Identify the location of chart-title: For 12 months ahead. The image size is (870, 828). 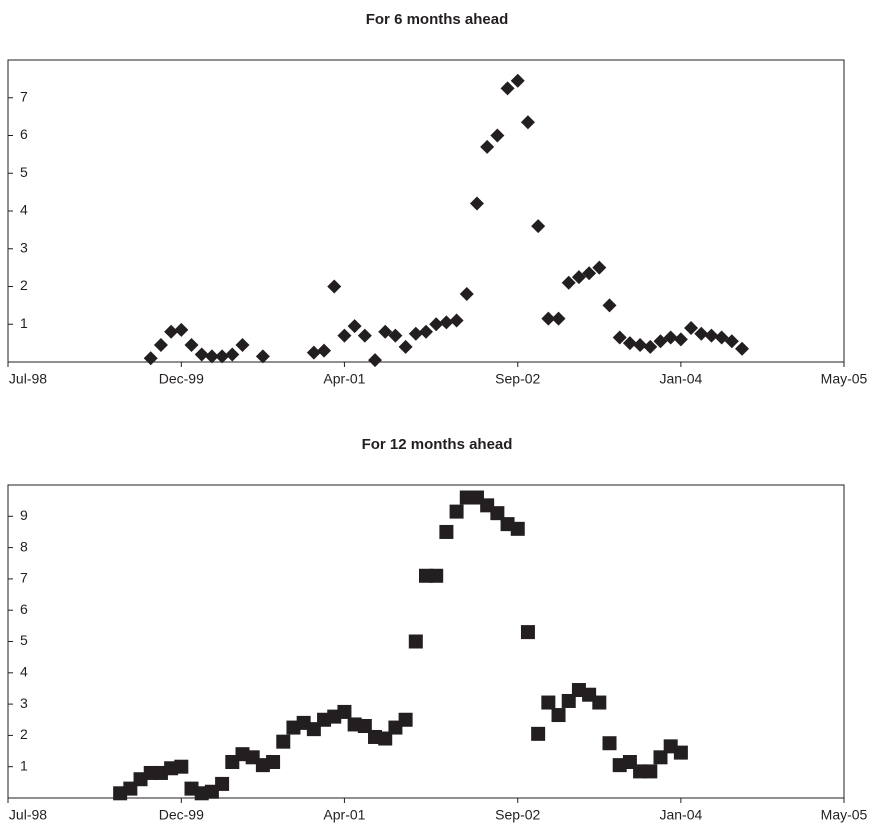
(437, 444).